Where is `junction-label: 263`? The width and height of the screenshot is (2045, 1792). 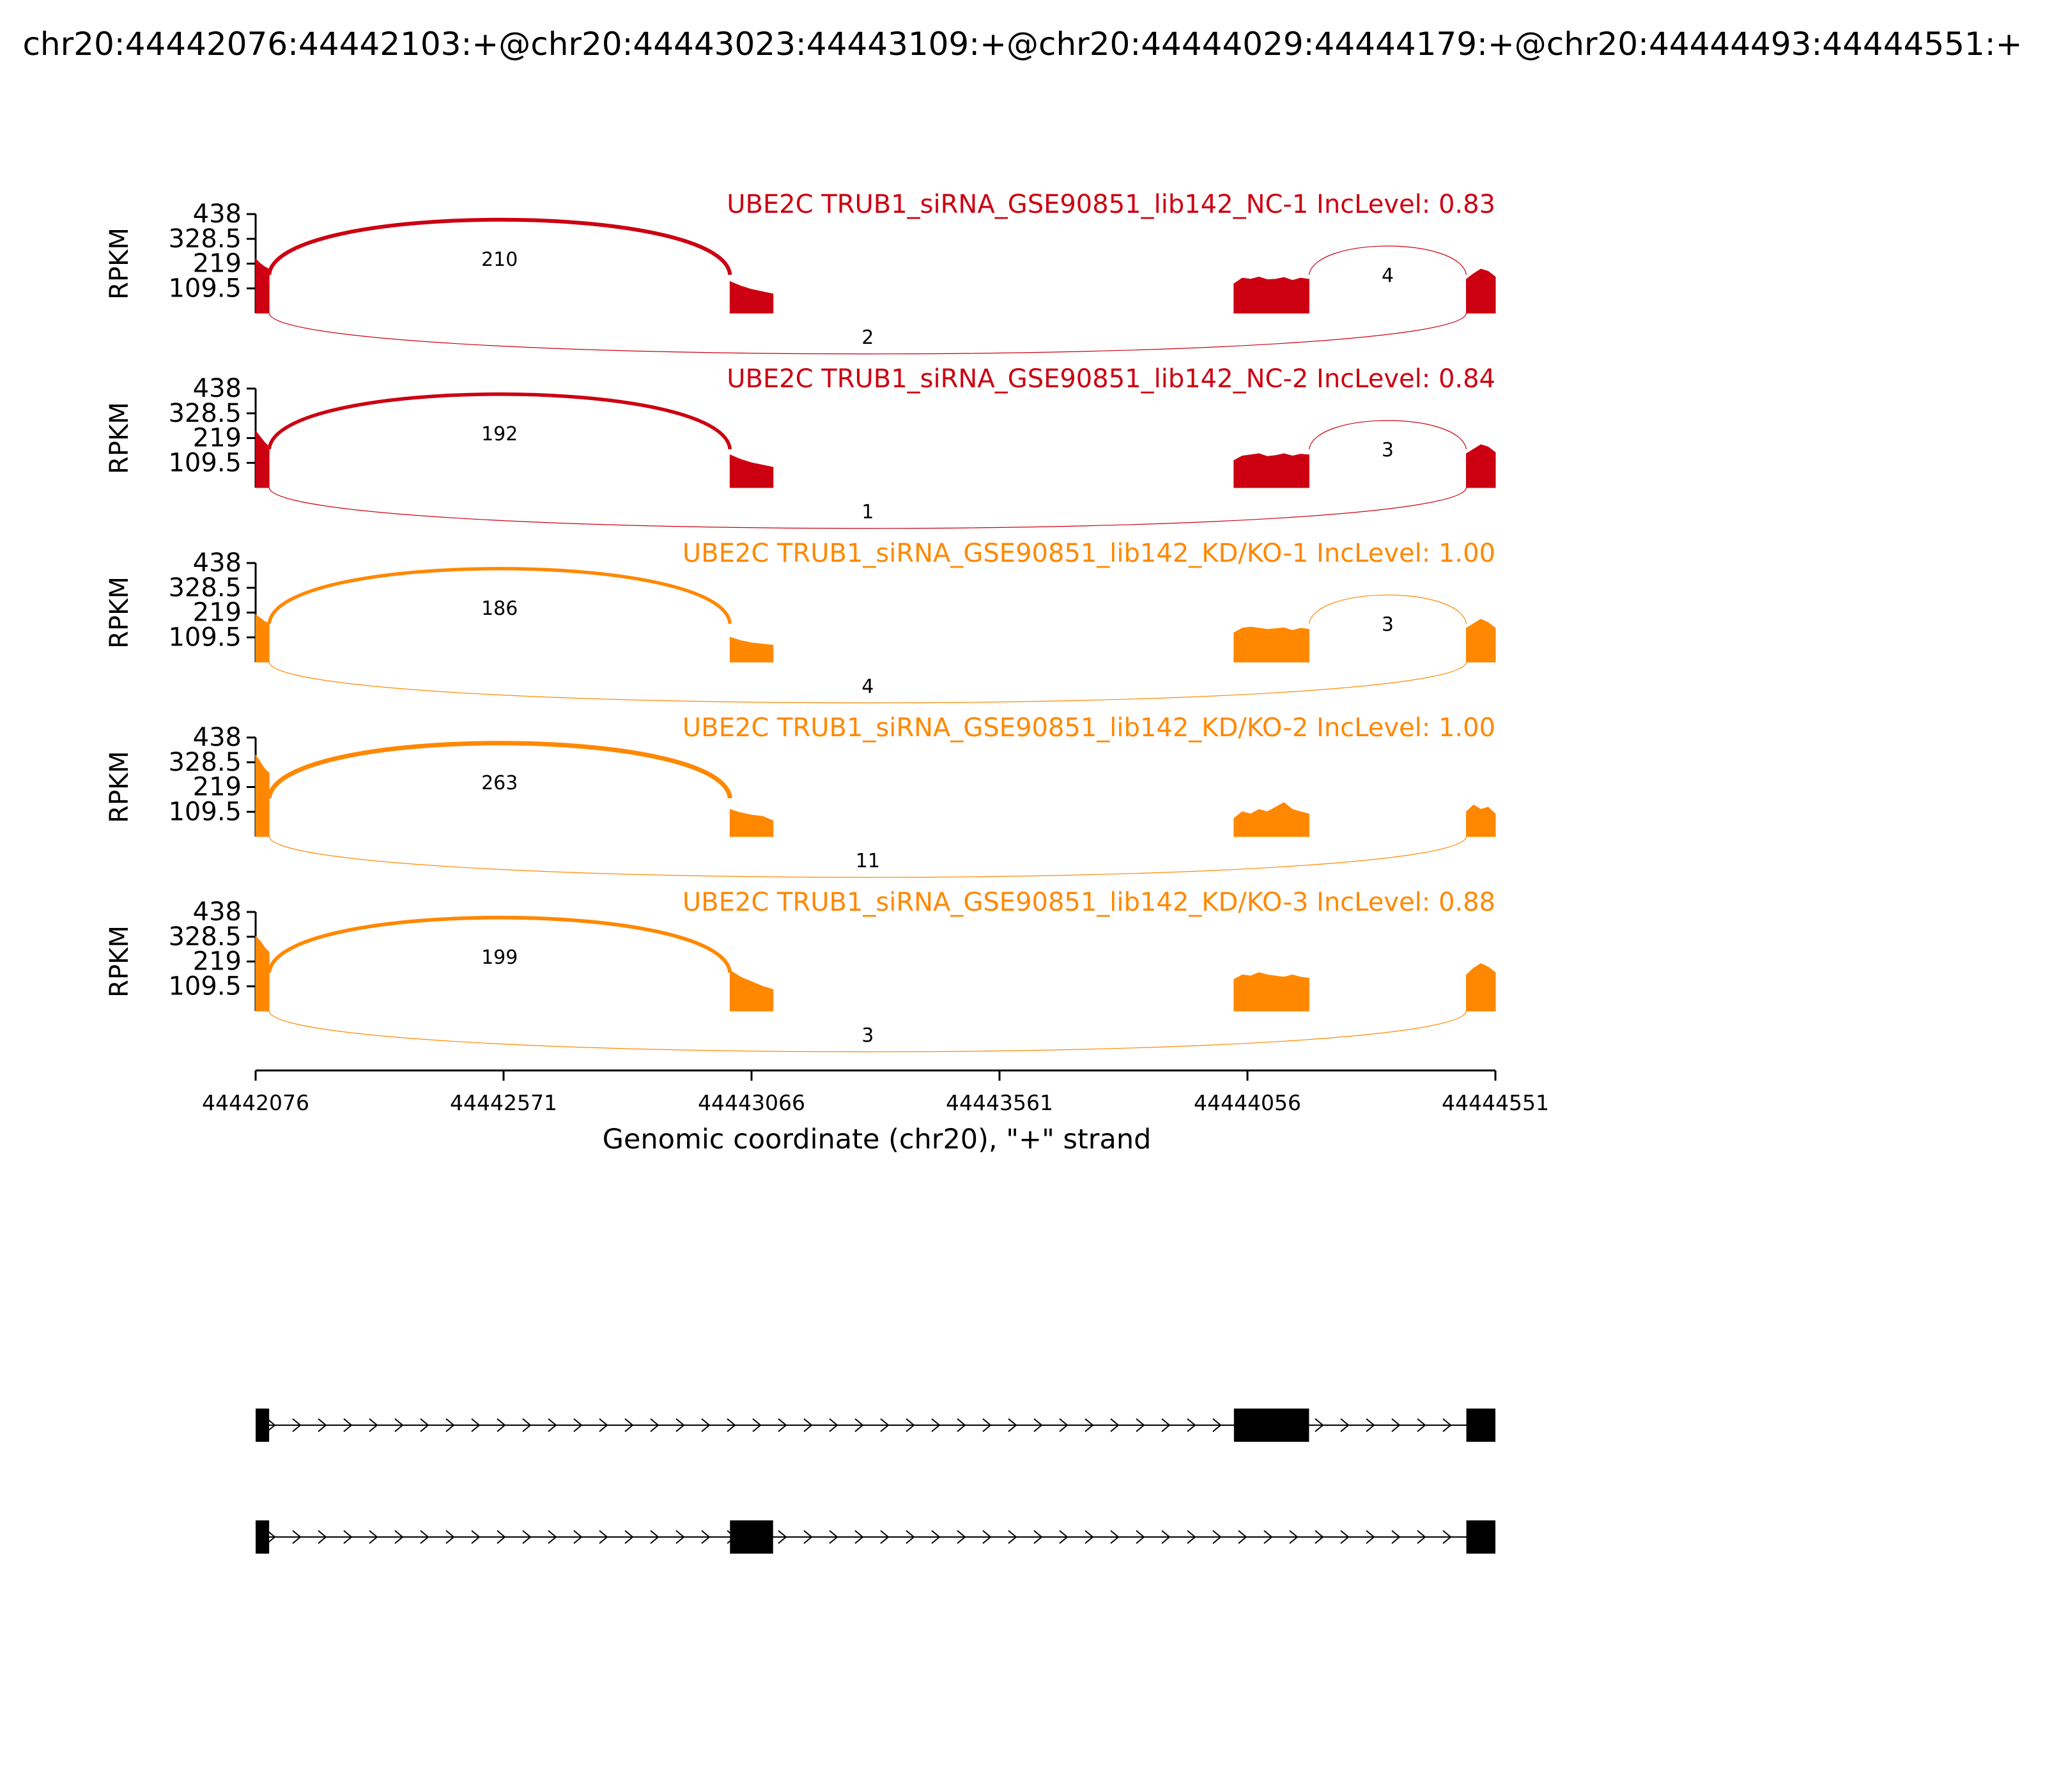
junction-label: 263 is located at coordinates (500, 783).